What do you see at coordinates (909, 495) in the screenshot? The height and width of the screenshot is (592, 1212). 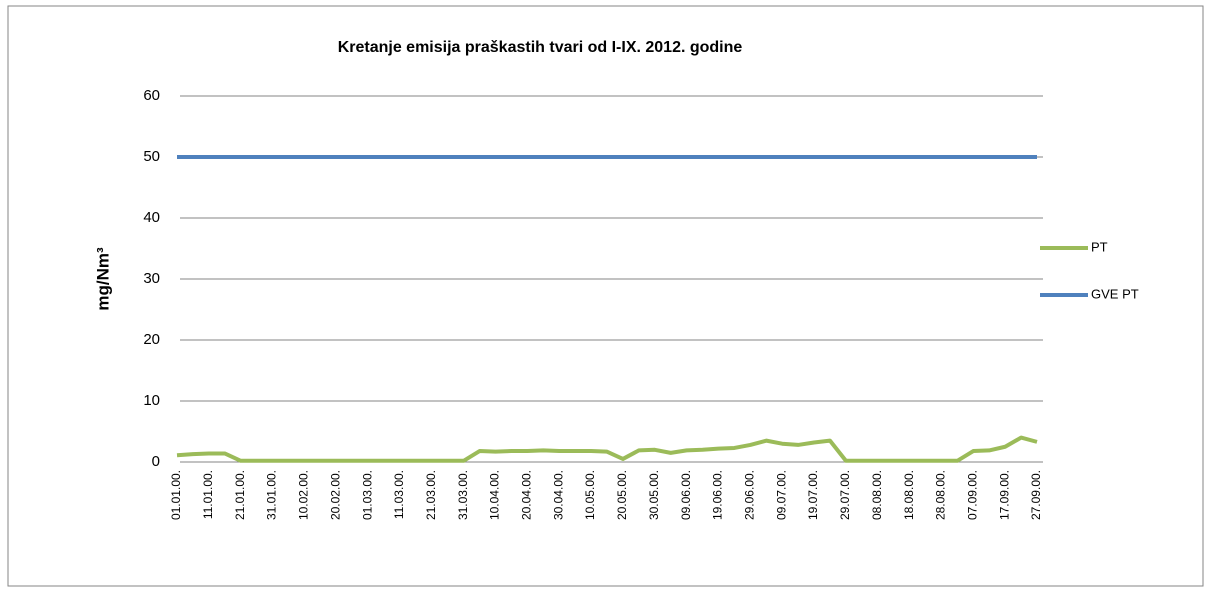 I see `x-tick-label: 18.08.00.` at bounding box center [909, 495].